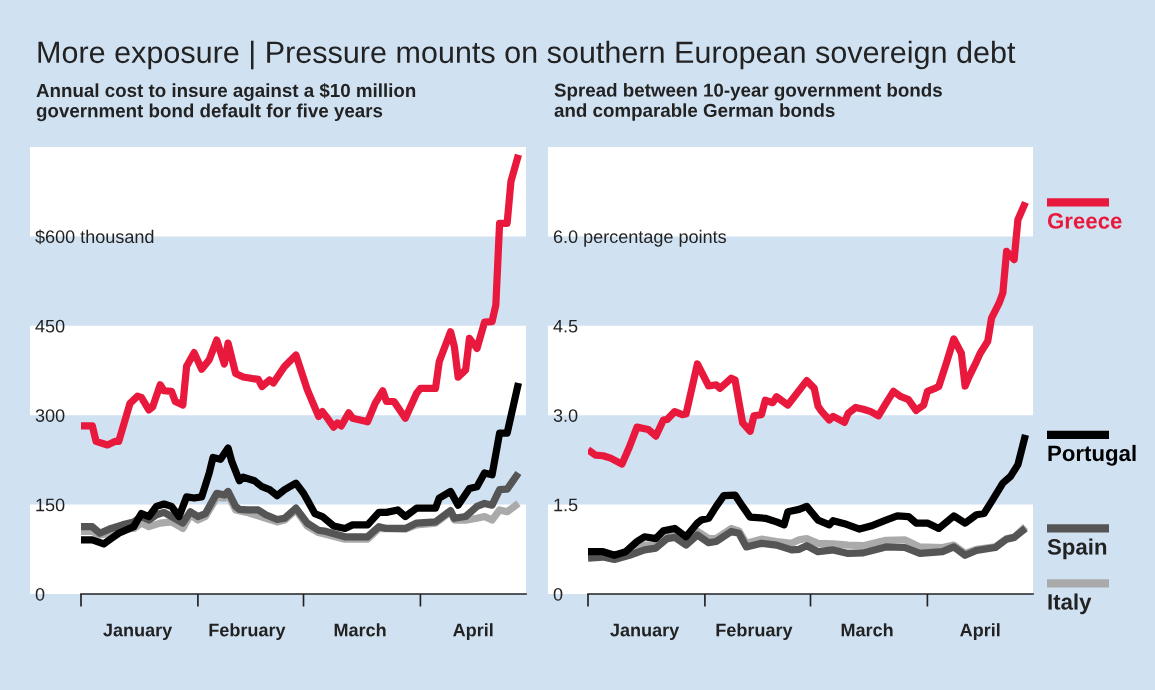 Image resolution: width=1155 pixels, height=690 pixels. I want to click on legend-label: Portugal, so click(1092, 455).